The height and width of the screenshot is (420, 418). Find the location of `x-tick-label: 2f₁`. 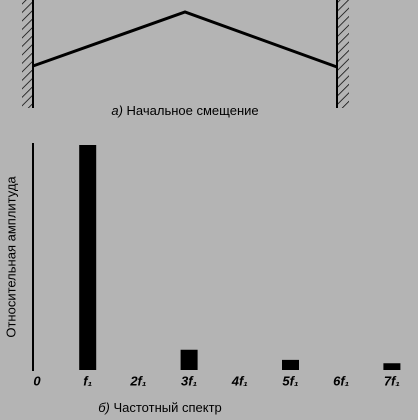

x-tick-label: 2f₁ is located at coordinates (137, 380).